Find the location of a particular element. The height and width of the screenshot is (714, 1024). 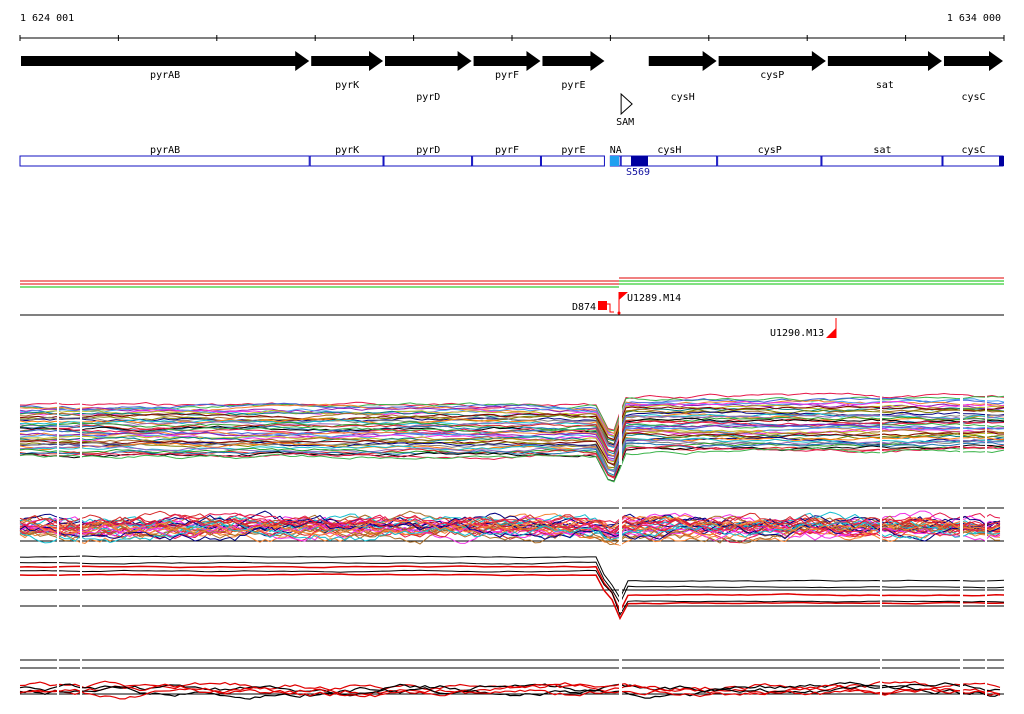

segment-box-pyrD is located at coordinates (428, 161).